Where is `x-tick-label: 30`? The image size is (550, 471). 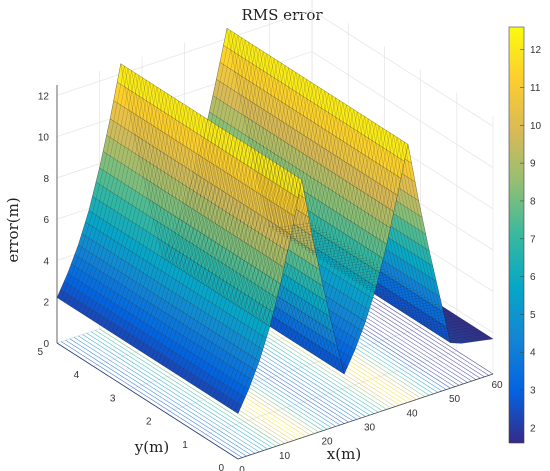
x-tick-label: 30 is located at coordinates (370, 428).